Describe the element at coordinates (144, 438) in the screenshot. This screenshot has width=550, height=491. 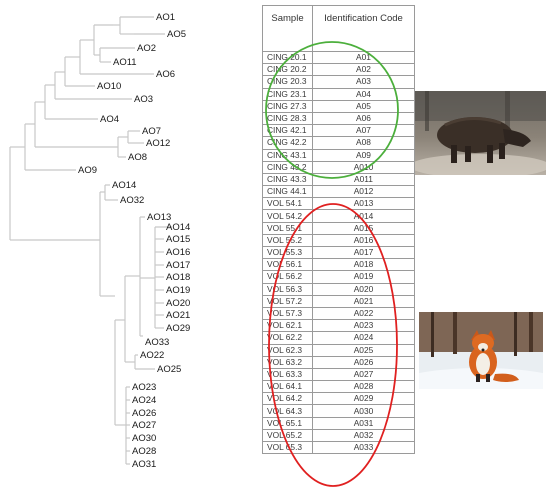
I see `leaf-label: AO30` at that location.